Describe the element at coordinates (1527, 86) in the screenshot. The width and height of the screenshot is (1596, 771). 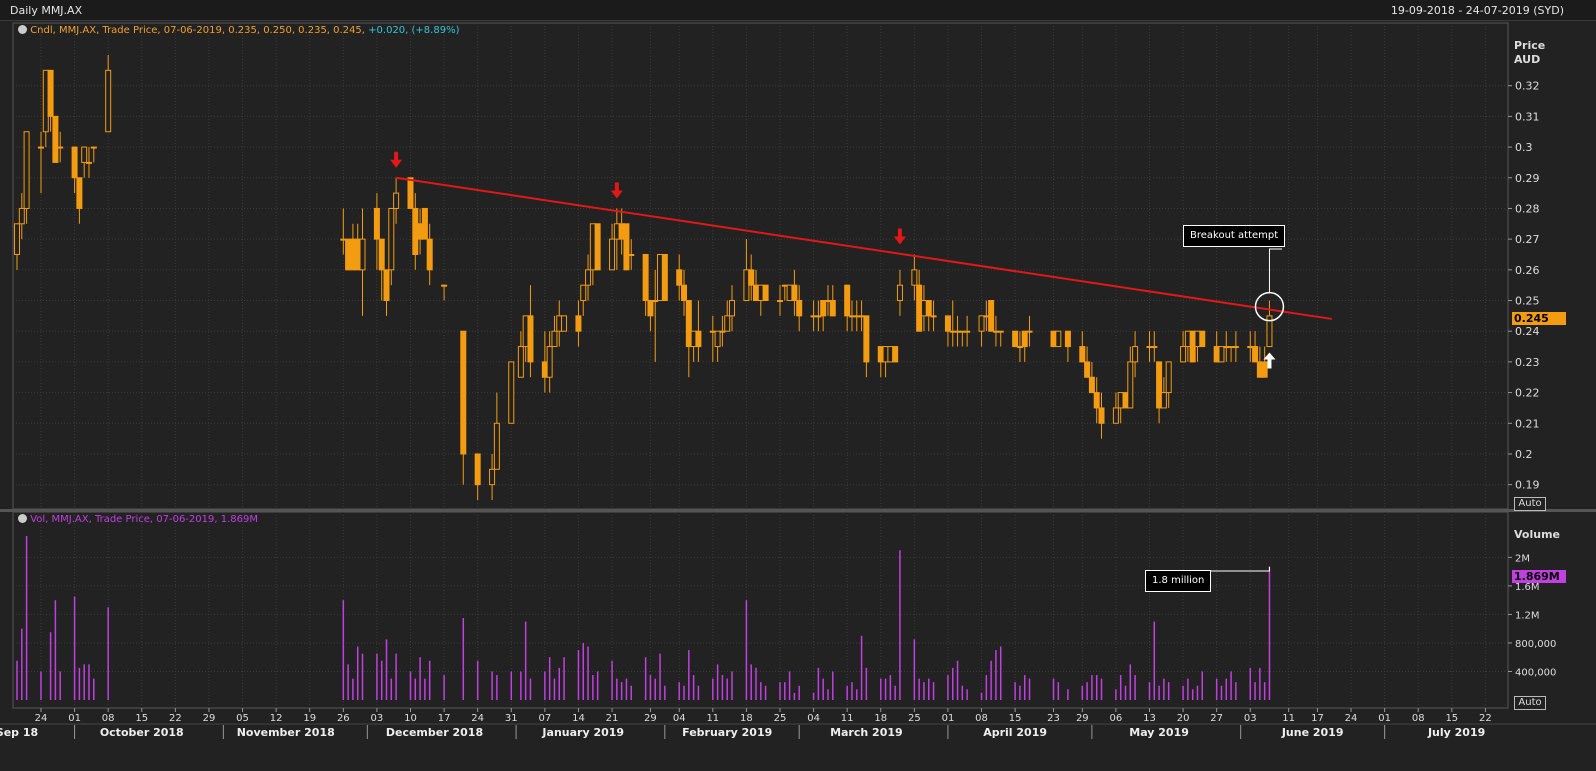
I see `price-tick-label: 0.32` at that location.